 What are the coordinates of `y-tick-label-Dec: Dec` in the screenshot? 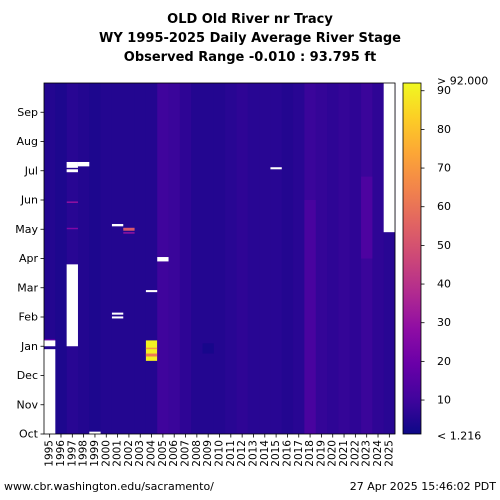 It's located at (27, 375).